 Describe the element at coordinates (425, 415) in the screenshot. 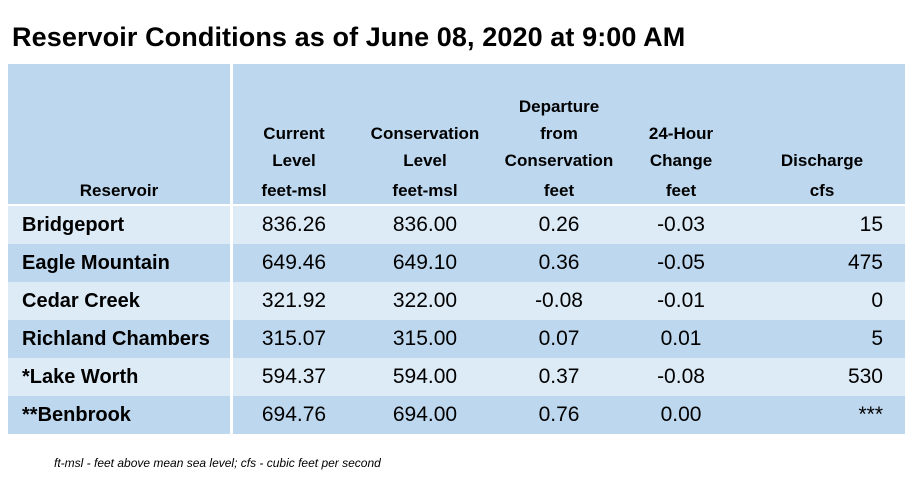

I see `conservation-level-cell: 694.00` at that location.